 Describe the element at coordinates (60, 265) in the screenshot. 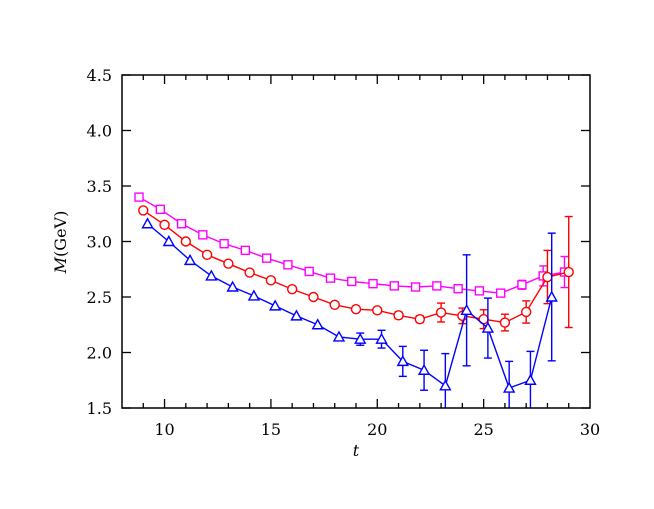

I see `y-axis-label-symbol: M` at that location.